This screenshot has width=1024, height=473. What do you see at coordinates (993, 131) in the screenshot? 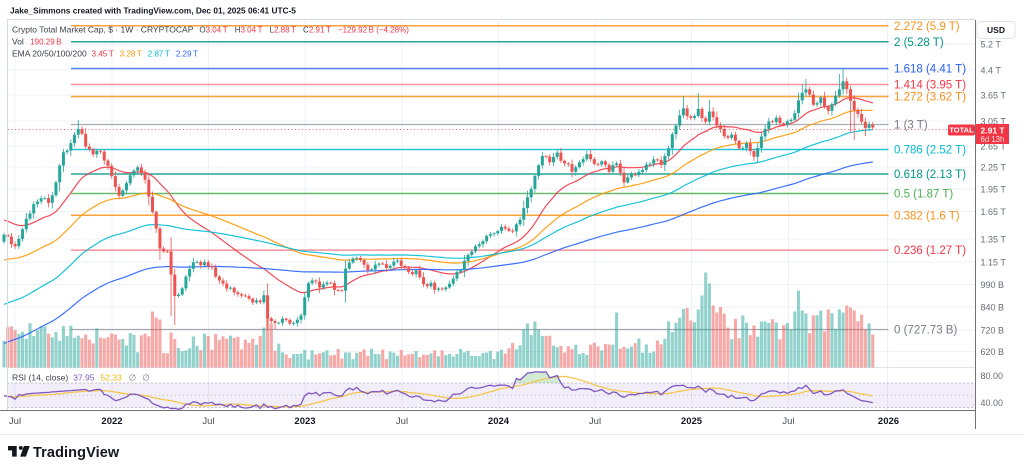
I see `svg-text: 2.91 T` at bounding box center [993, 131].